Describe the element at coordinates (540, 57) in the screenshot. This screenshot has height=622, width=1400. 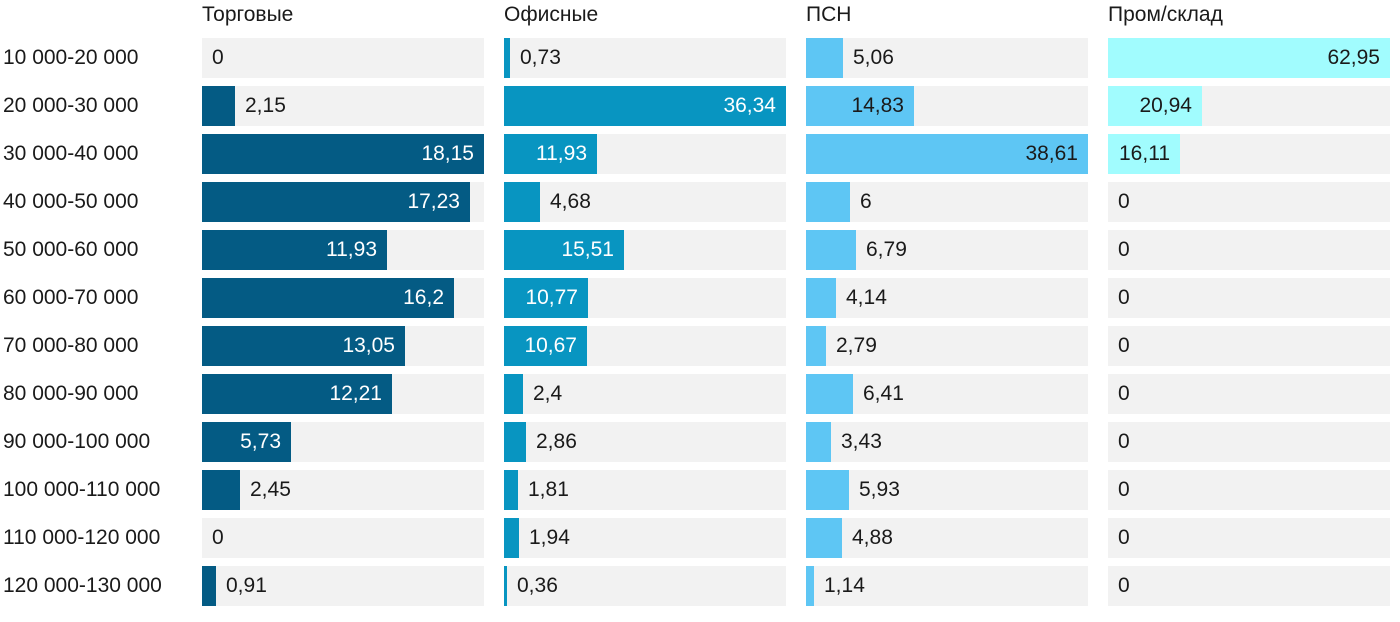
I see `data-label: 0,73` at that location.